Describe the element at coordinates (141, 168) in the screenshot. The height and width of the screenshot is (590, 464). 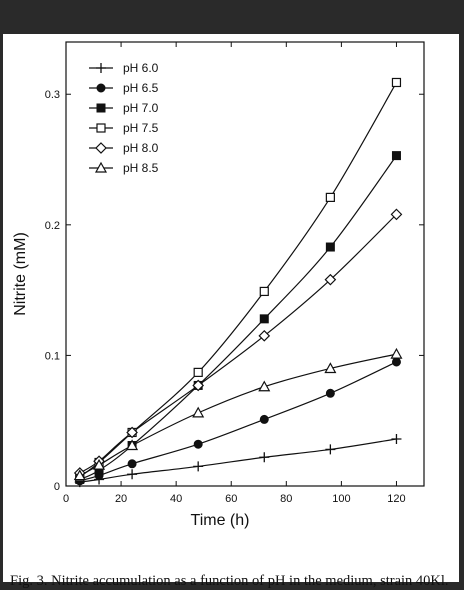
I see `legend-label-5: pH 8.5` at that location.